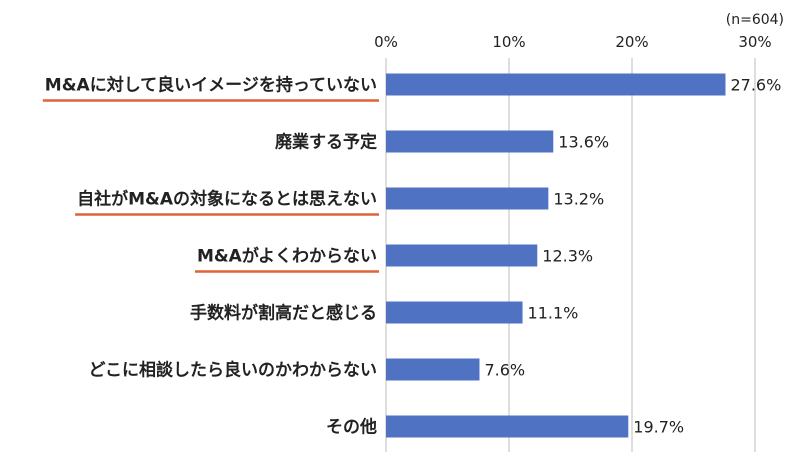 Image resolution: width=792 pixels, height=472 pixels. Describe the element at coordinates (573, 42) in the screenshot. I see `x-axis-ticks: 0% 10% 20% 30%` at that location.